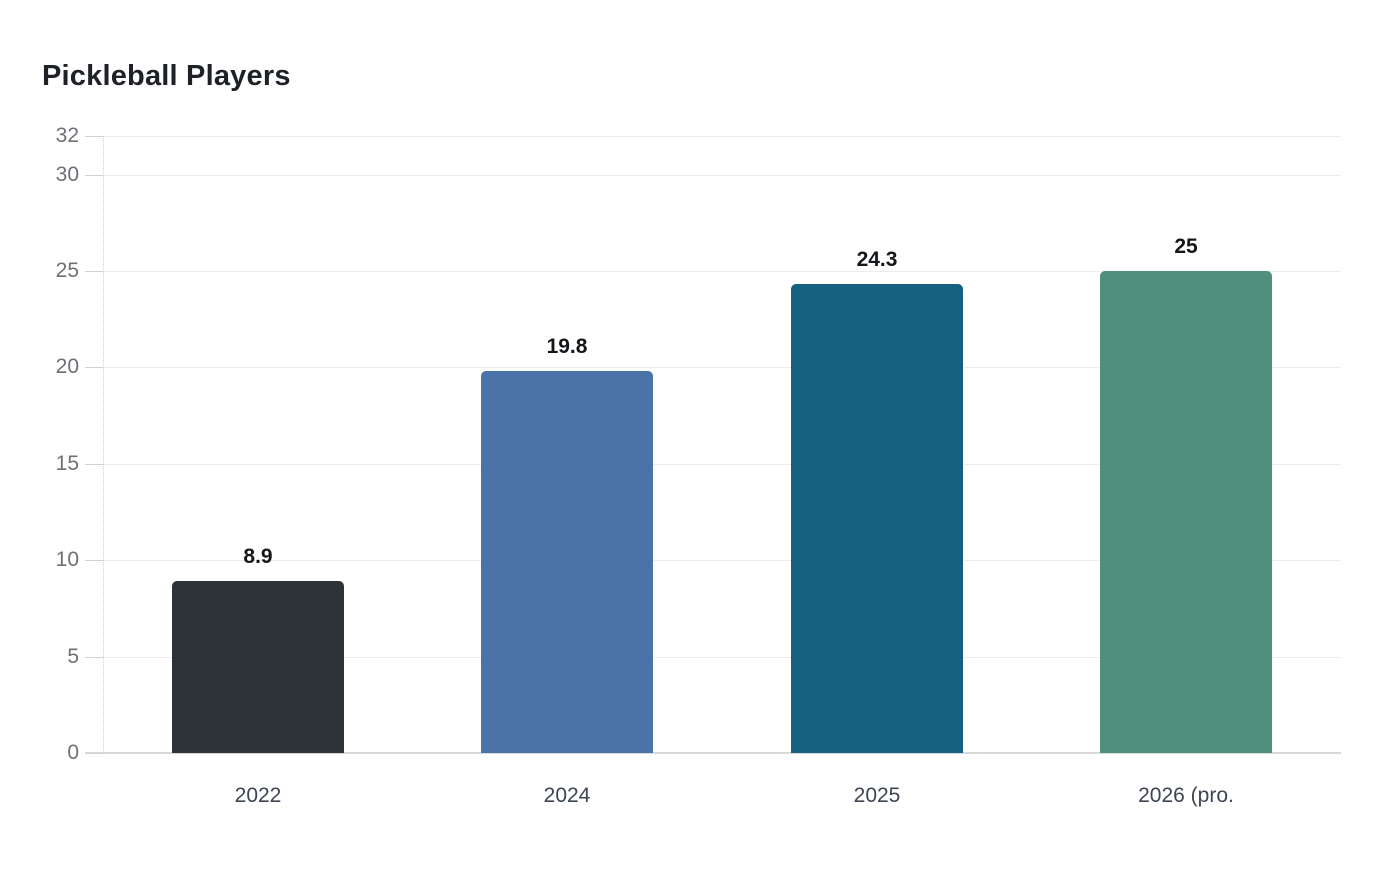 This screenshot has height=880, width=1400. What do you see at coordinates (67, 559) in the screenshot?
I see `y-tick-label: 10` at bounding box center [67, 559].